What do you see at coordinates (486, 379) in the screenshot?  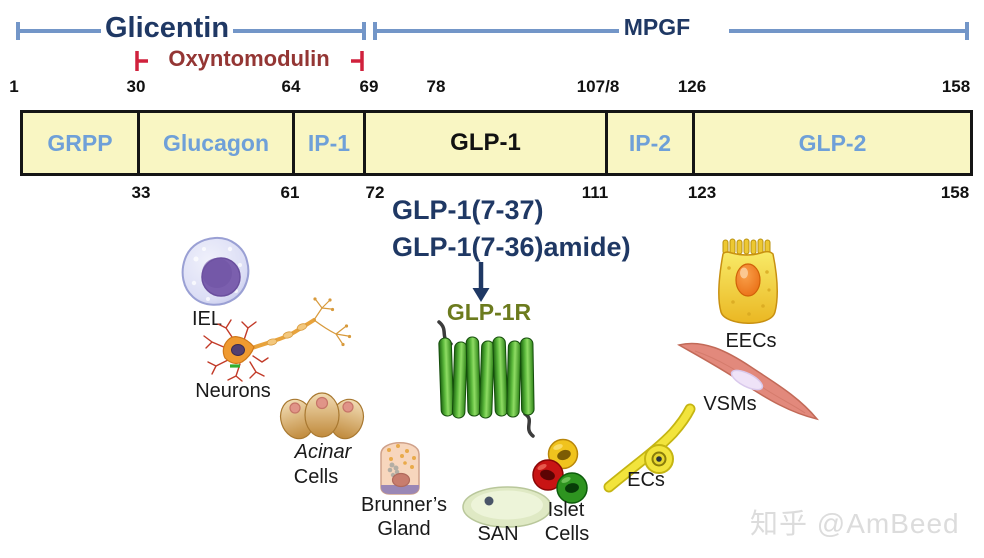 I see `glp1r-receptor-illustration` at bounding box center [486, 379].